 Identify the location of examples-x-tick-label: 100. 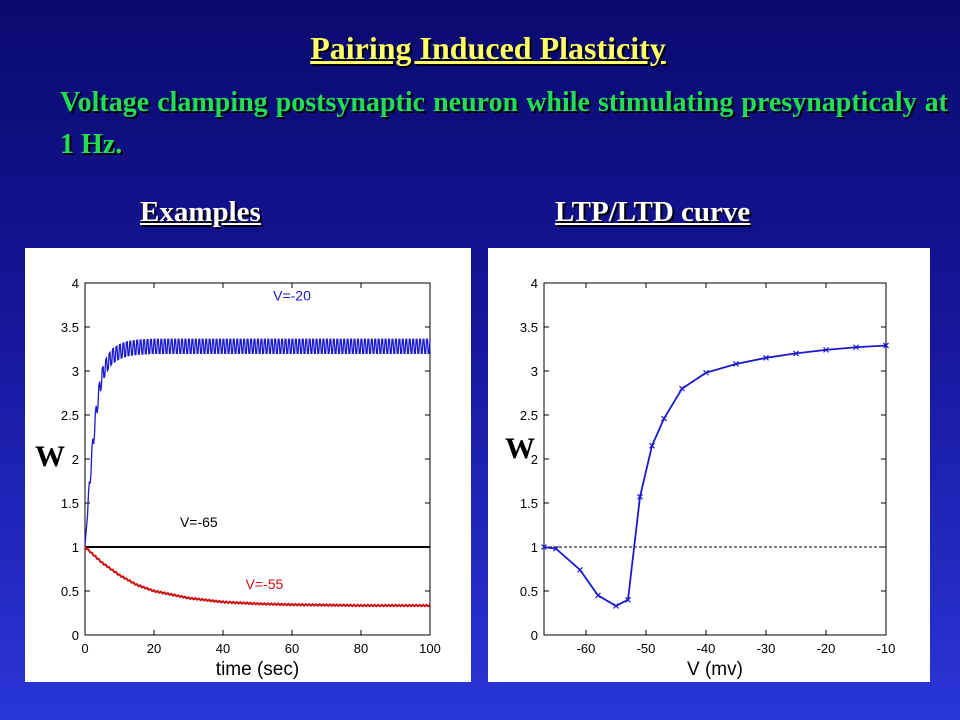
(430, 648).